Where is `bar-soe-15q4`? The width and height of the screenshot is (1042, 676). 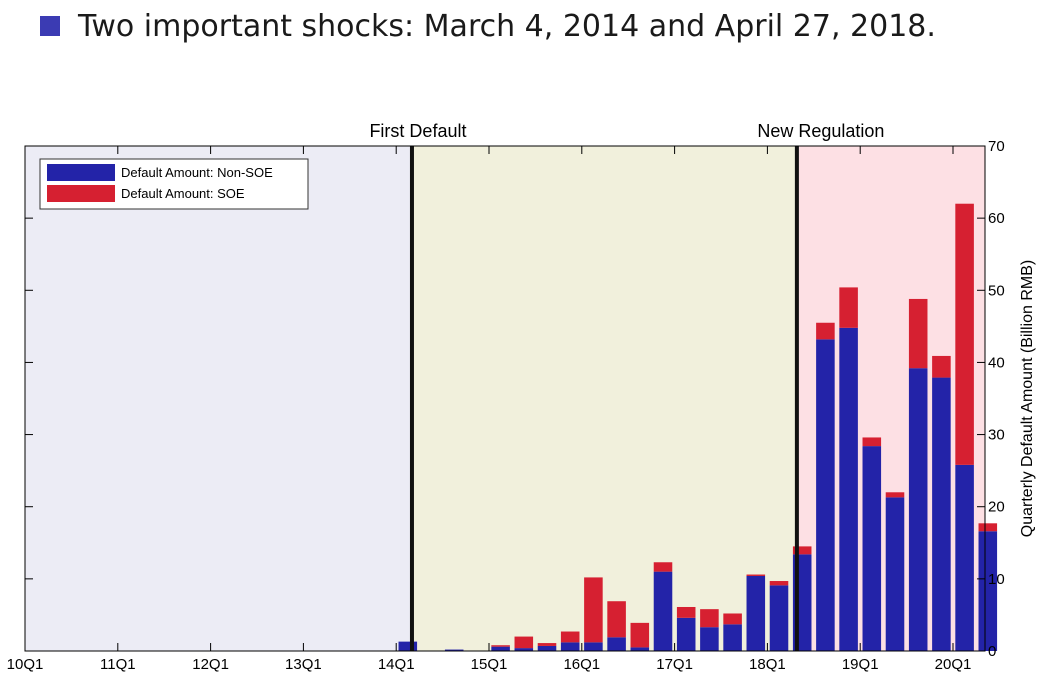
bar-soe-15q4 is located at coordinates (570, 637).